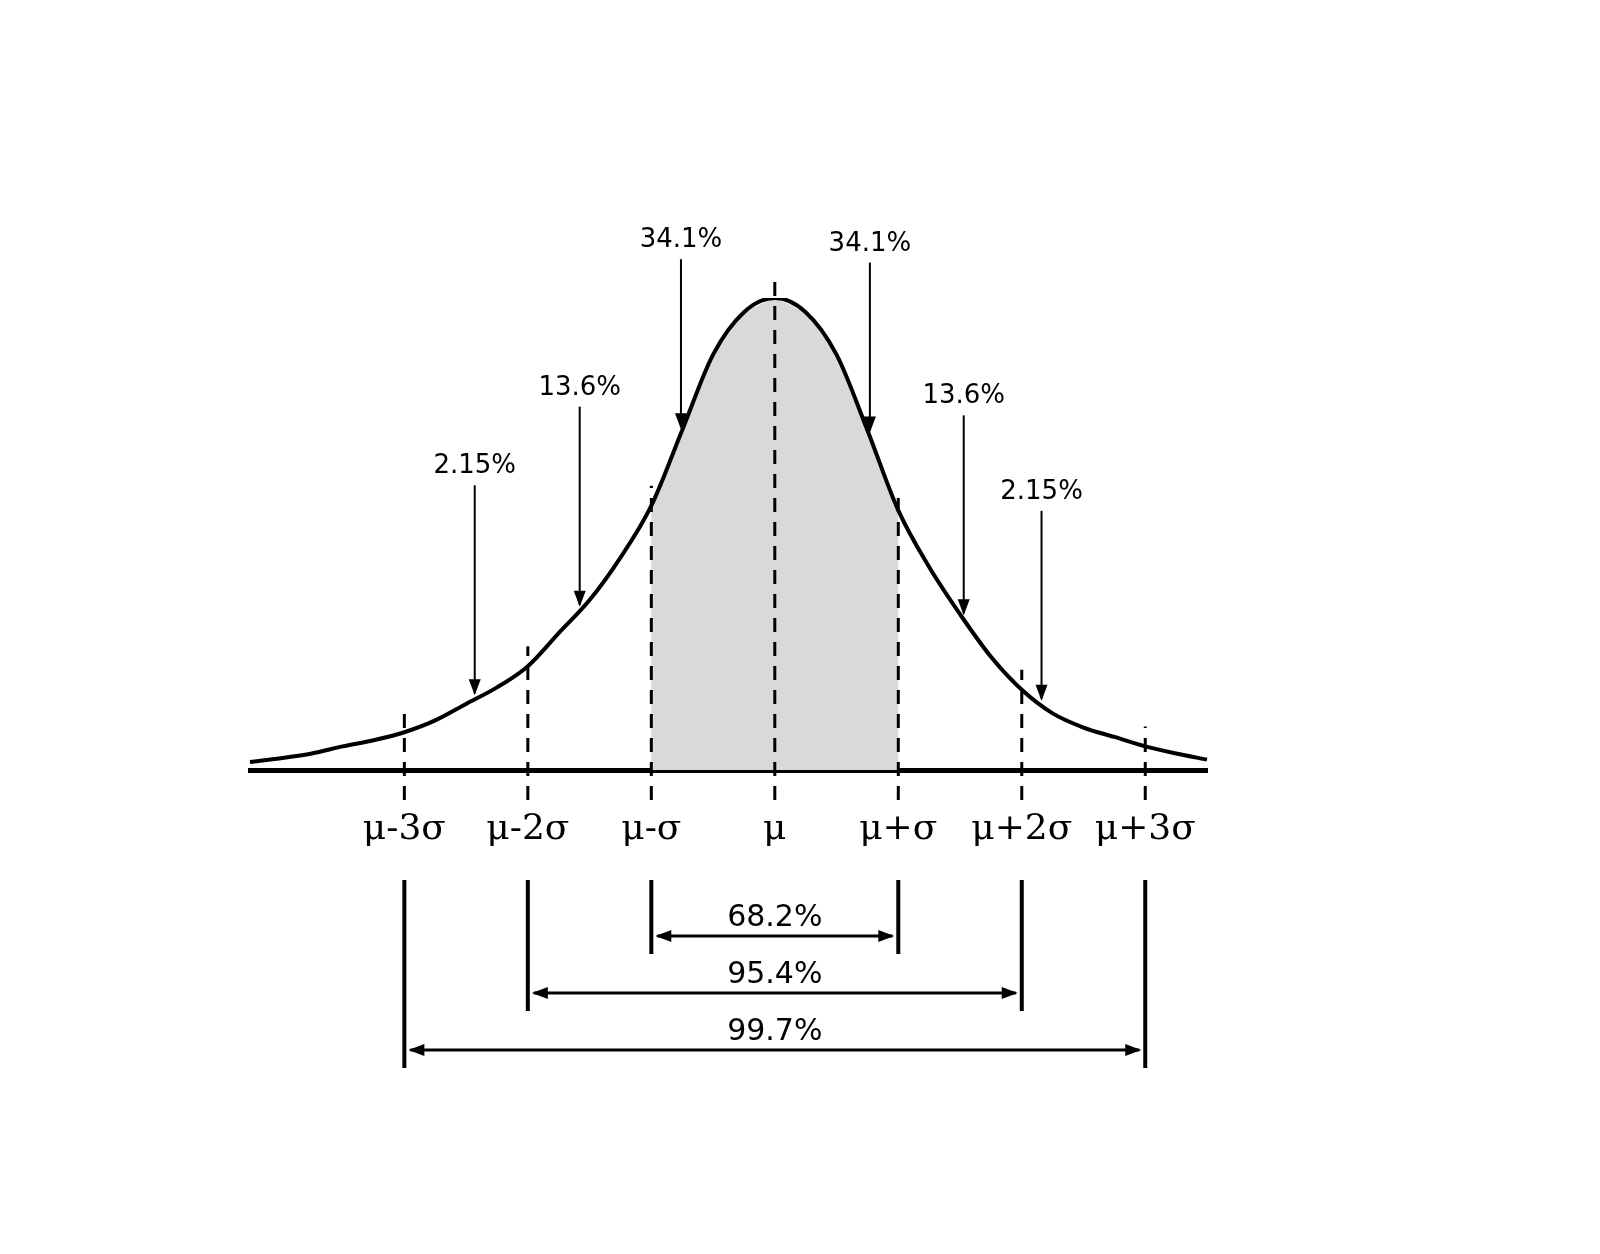 This screenshot has width=1600, height=1254. I want to click on x-tick-label: μ+2σ, so click(1022, 826).